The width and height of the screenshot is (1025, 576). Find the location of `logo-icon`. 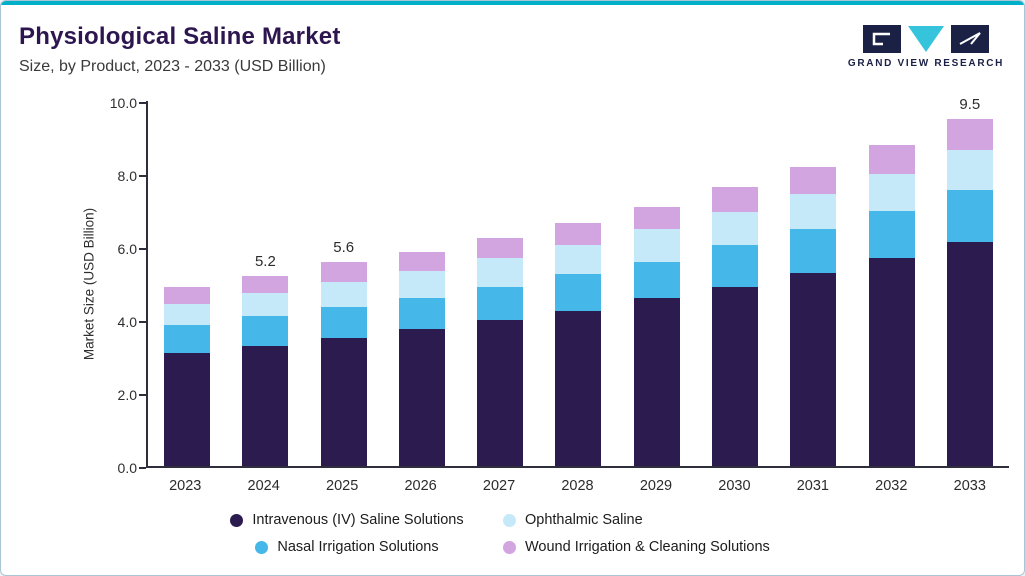

logo-icon is located at coordinates (926, 39).